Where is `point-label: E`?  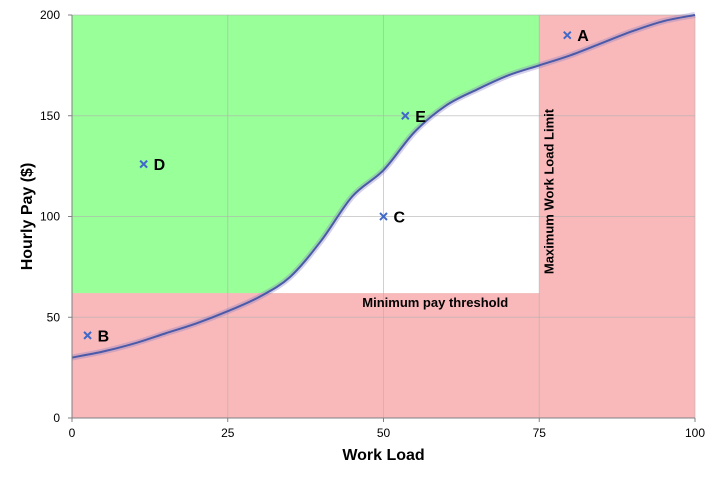
point-label: E is located at coordinates (420, 117).